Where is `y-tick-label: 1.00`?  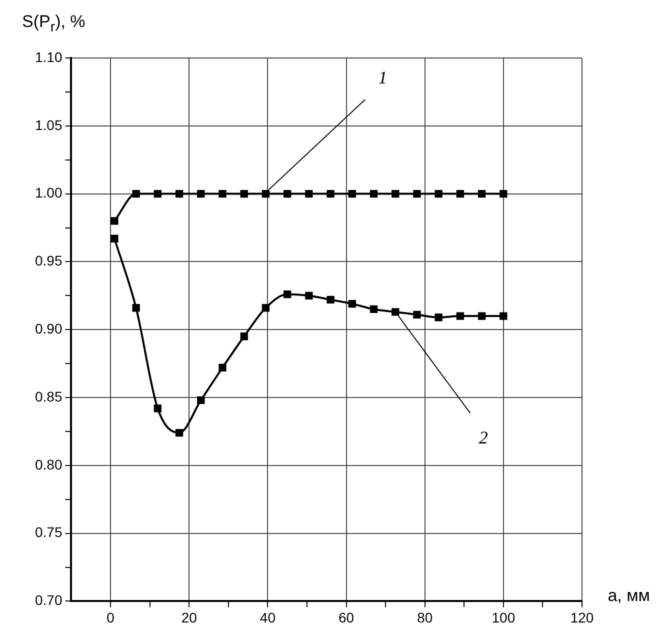 y-tick-label: 1.00 is located at coordinates (48, 192).